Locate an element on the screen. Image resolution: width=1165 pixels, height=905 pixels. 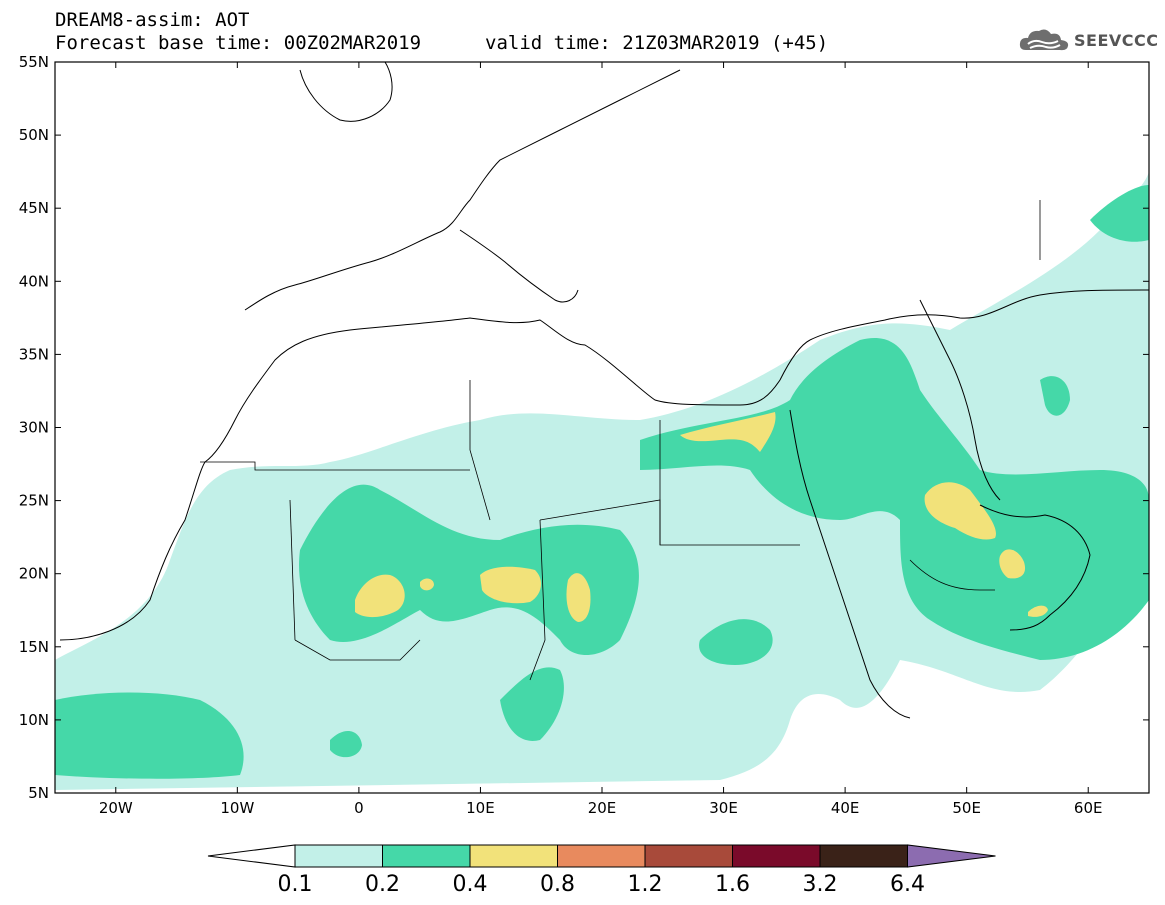
aot-band-high is located at coordinates (701, 517).